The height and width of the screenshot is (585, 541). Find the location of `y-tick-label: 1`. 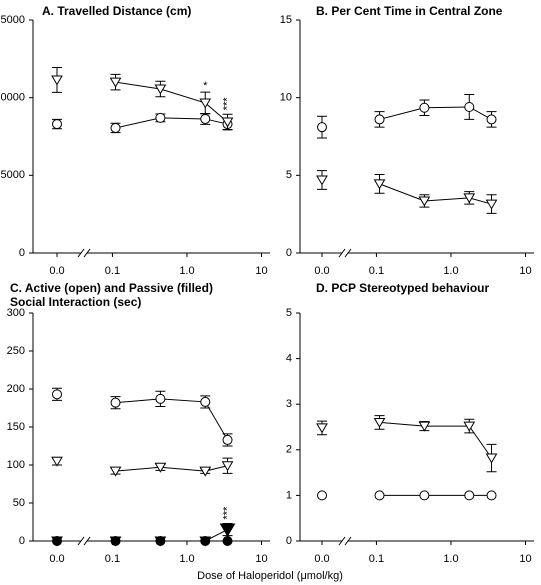

y-tick-label: 1 is located at coordinates (289, 495).